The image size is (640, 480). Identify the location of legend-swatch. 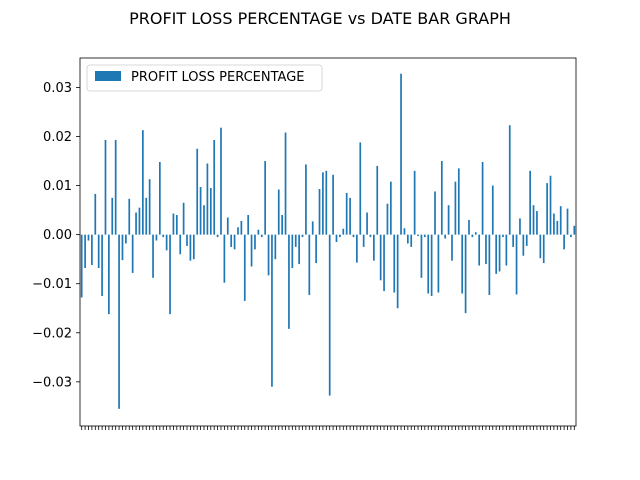
(108, 76).